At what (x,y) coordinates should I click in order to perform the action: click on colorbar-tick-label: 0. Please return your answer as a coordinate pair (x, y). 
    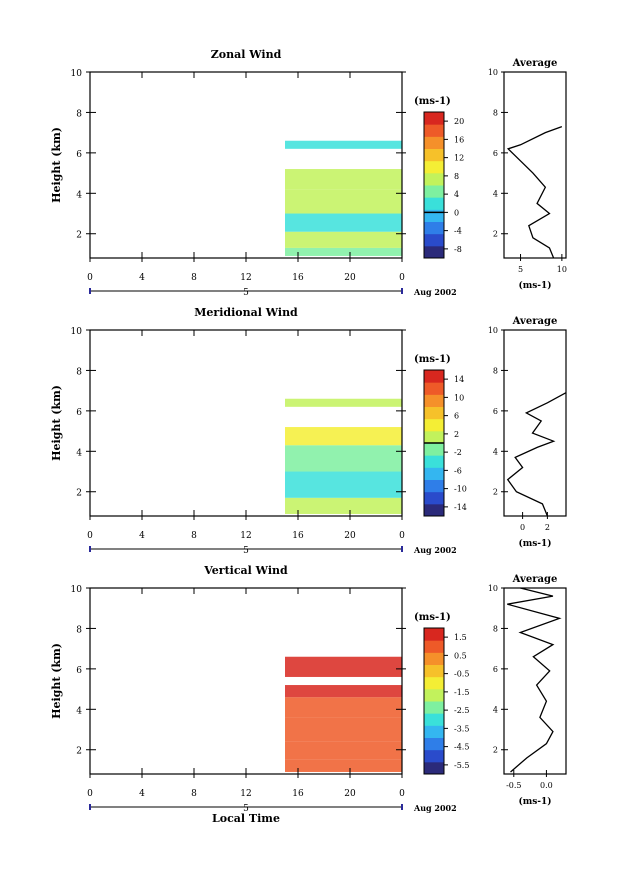
    Looking at the image, I should click on (456, 212).